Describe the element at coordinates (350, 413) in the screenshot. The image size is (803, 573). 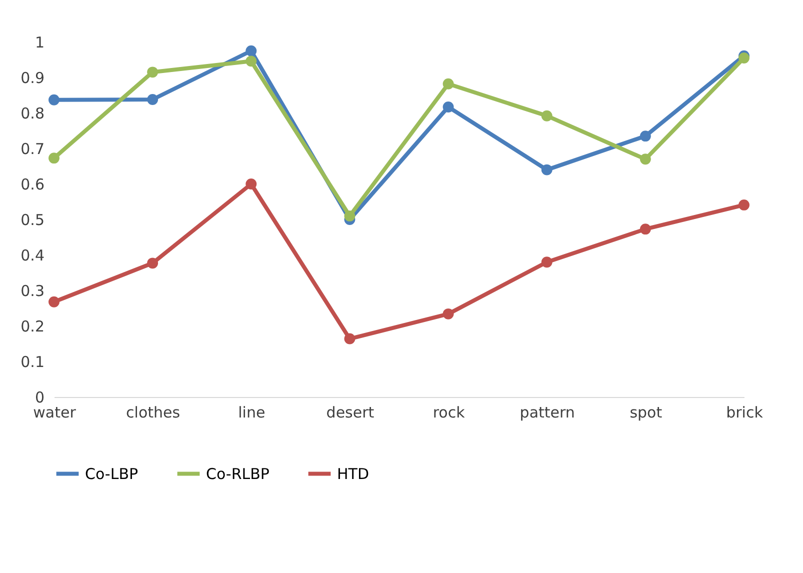
I see `x-tick-label: desert` at that location.